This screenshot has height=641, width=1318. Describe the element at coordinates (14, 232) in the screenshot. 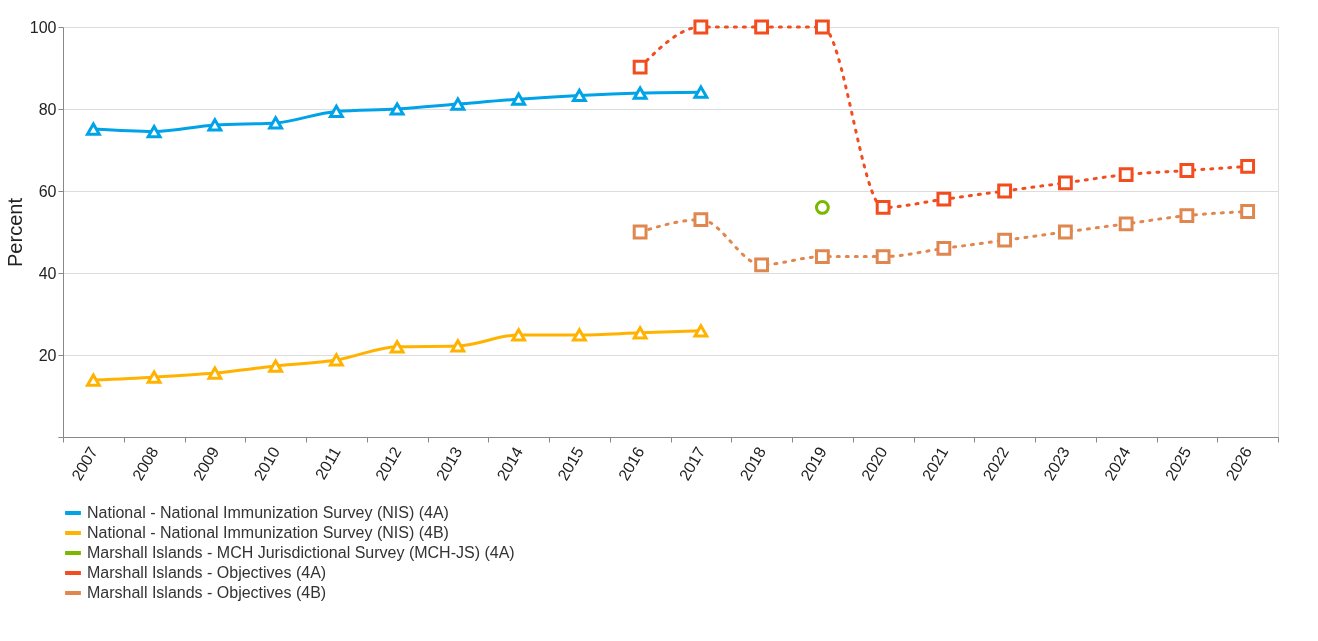

I see `y-axis-title: Percent` at that location.